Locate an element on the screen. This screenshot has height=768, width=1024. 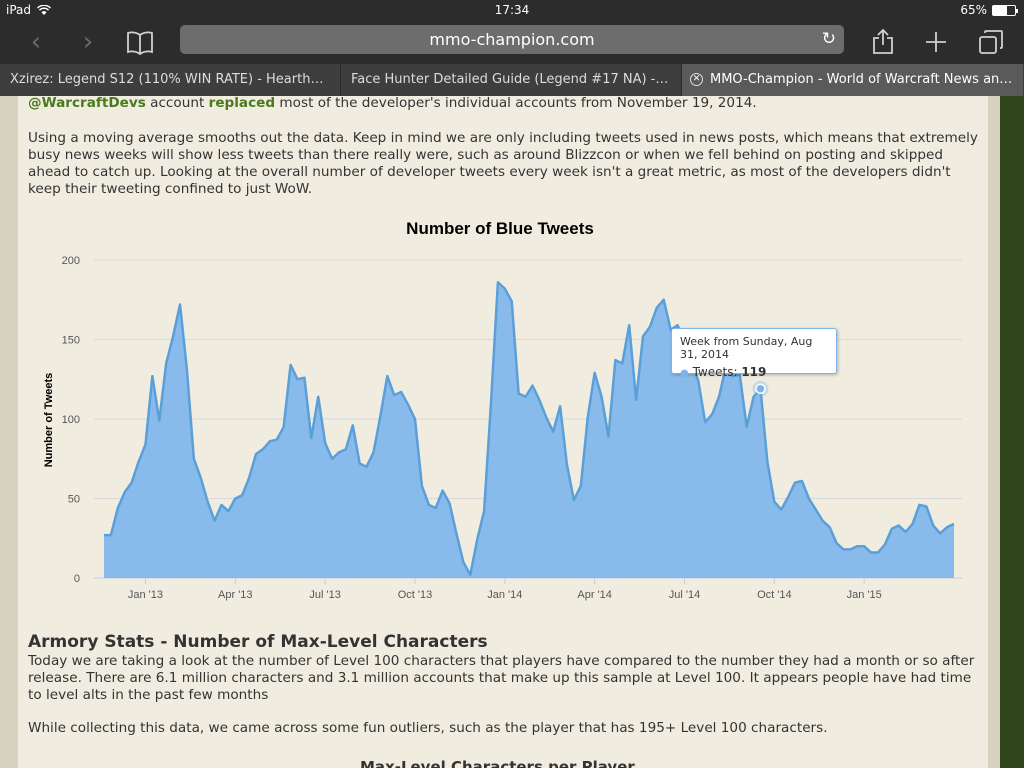
forward-icon: › is located at coordinates (88, 42).